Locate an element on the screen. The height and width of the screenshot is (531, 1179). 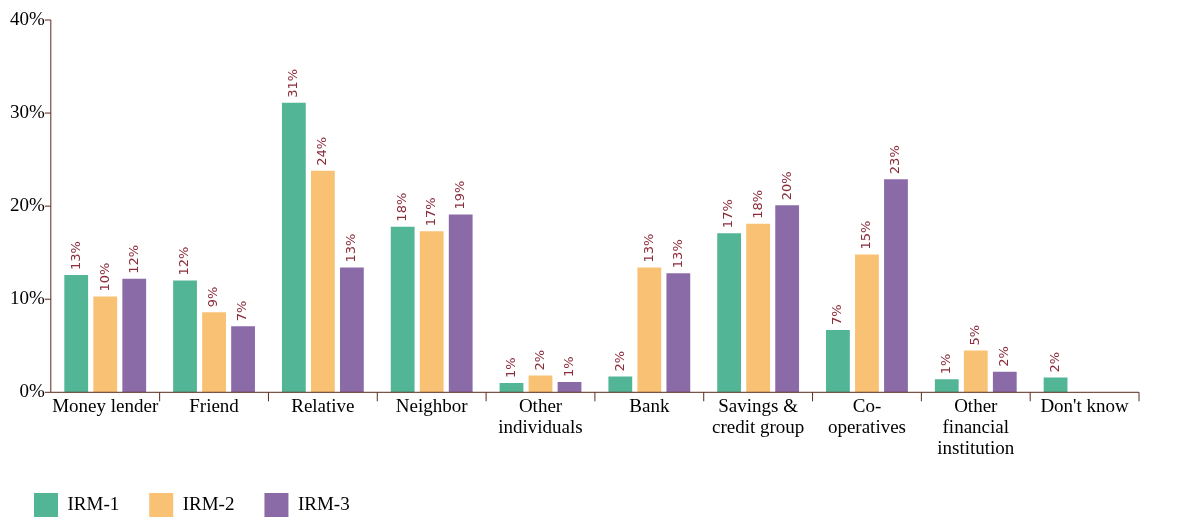
data-label: 20% is located at coordinates (786, 186).